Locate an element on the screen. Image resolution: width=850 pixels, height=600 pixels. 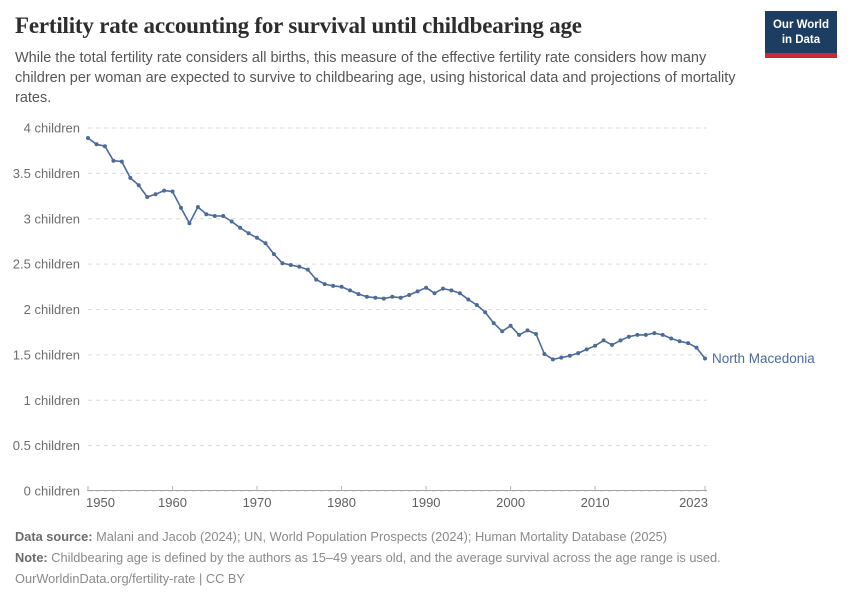
license-label: CC BY is located at coordinates (225, 579).